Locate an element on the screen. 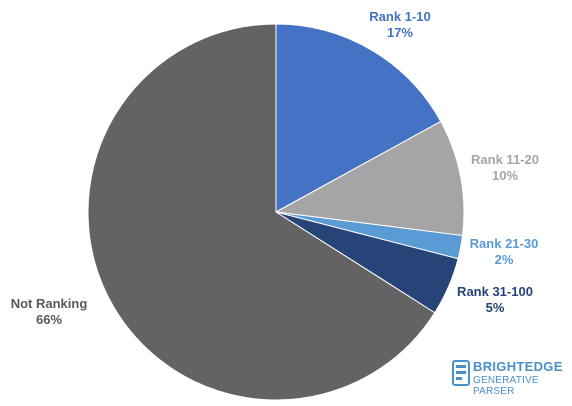 The height and width of the screenshot is (406, 572). logo-sub-text: GENERATIVE PARSER is located at coordinates (506, 386).